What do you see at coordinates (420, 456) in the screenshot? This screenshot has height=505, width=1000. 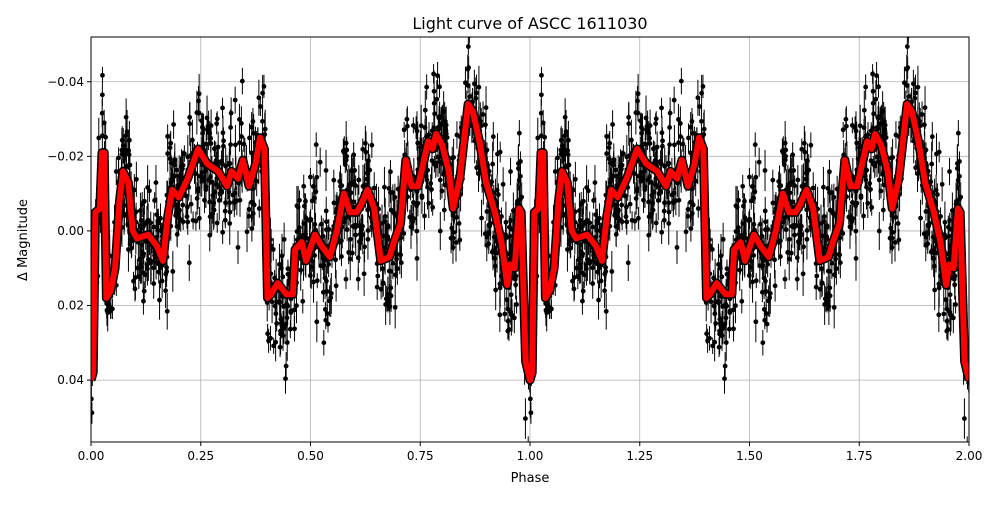 I see `x-tick-label: 0.75` at bounding box center [420, 456].